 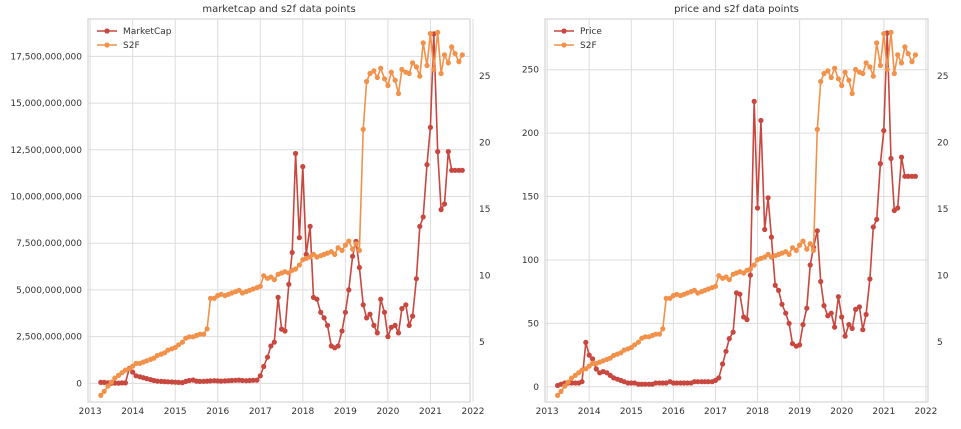 I want to click on x-tick-label: 2017, so click(x=260, y=412).